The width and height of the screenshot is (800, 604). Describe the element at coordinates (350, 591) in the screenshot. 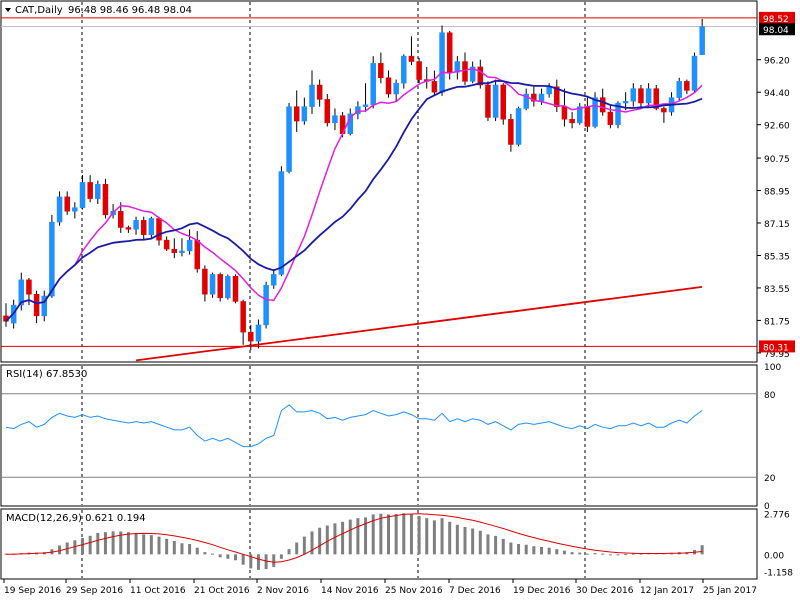

I see `time-tick-label: 14 Nov 2016` at that location.